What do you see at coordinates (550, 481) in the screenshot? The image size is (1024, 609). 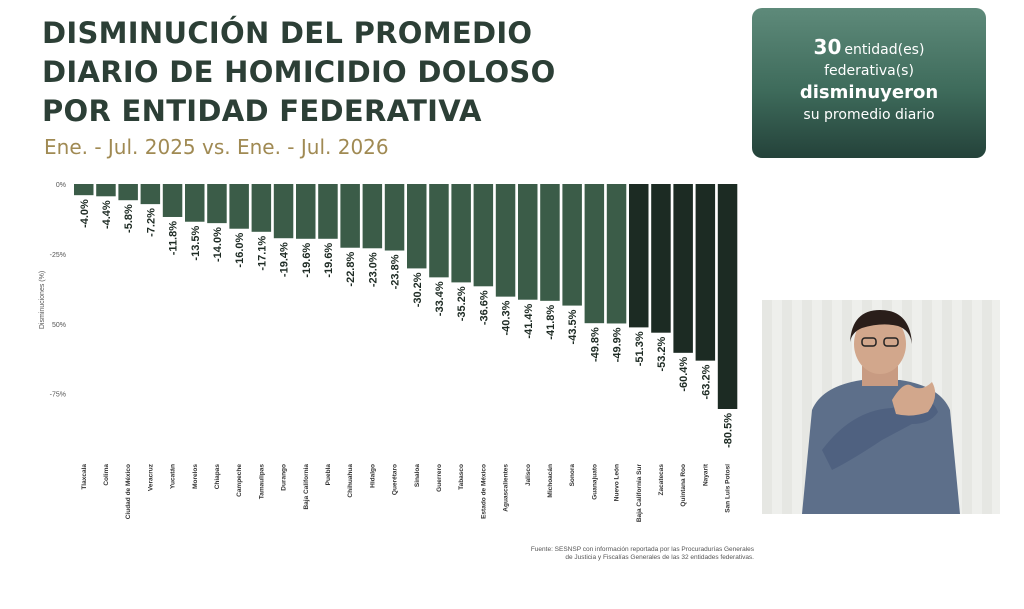 I see `category-label: Michoacán` at bounding box center [550, 481].